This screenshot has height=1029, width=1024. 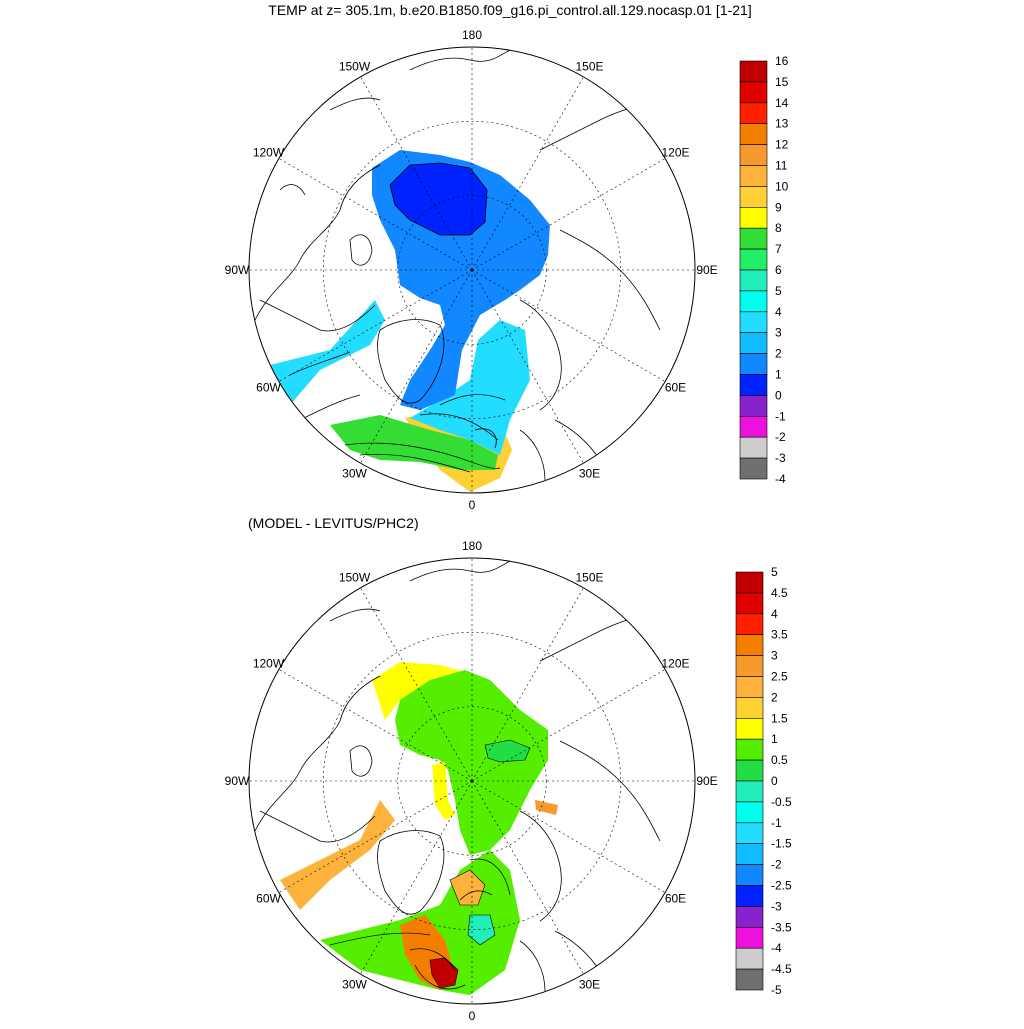 What do you see at coordinates (443, 791) in the screenshot?
I see `yellow-strip` at bounding box center [443, 791].